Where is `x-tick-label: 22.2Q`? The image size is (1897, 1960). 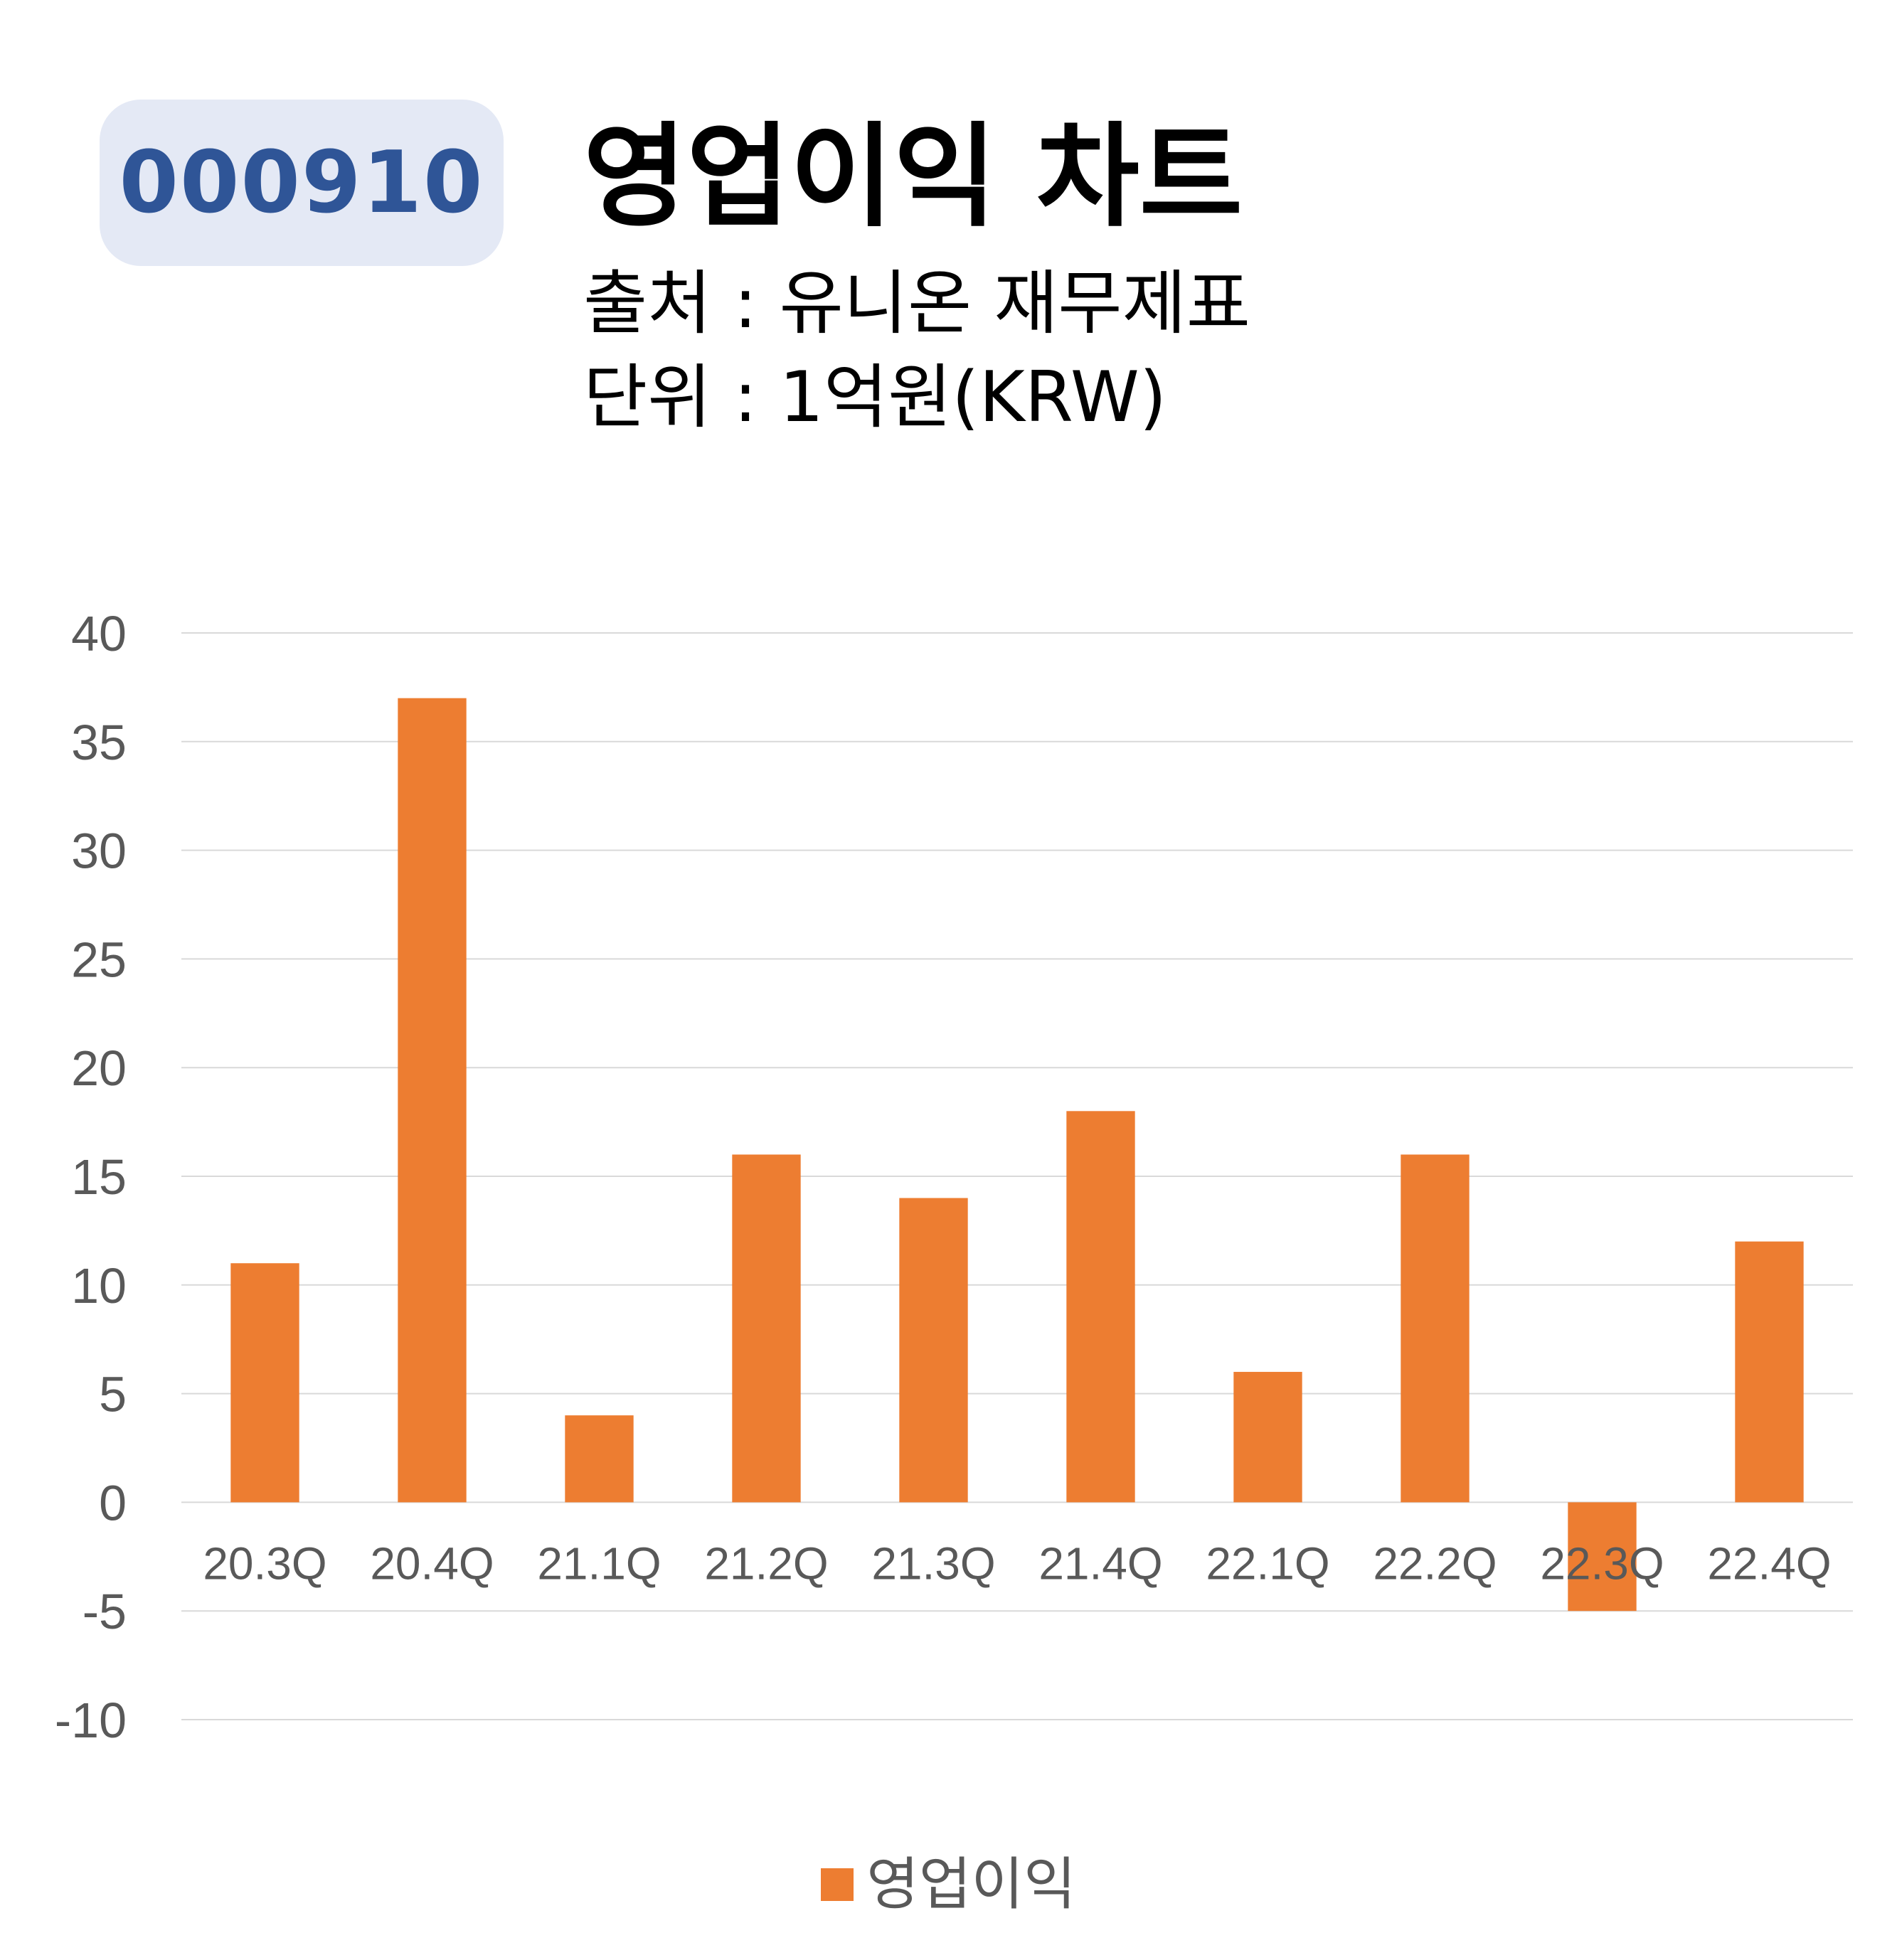
x-tick-label: 22.2Q is located at coordinates (1435, 1563).